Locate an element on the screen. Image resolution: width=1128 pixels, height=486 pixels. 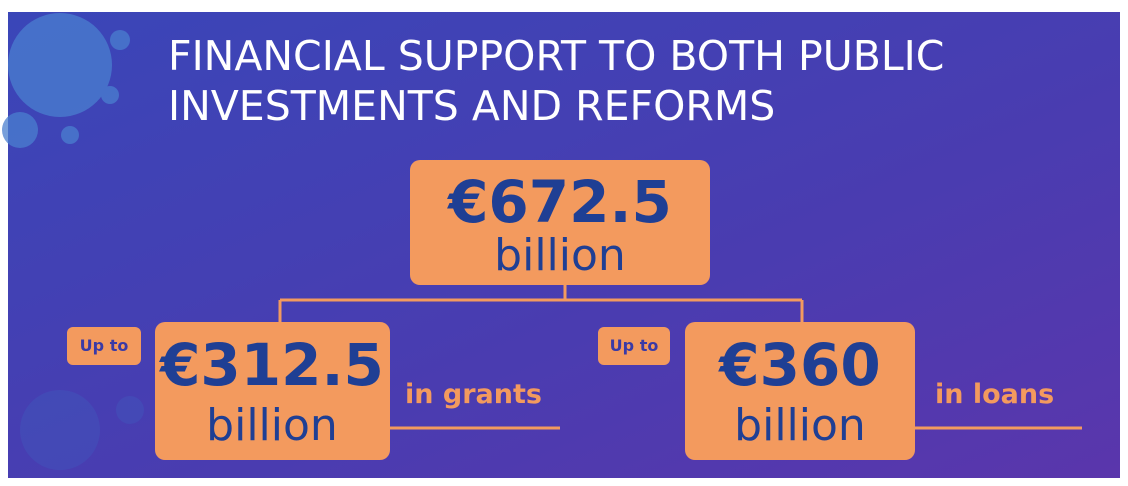
grants-prefix: Up to is located at coordinates (104, 345).